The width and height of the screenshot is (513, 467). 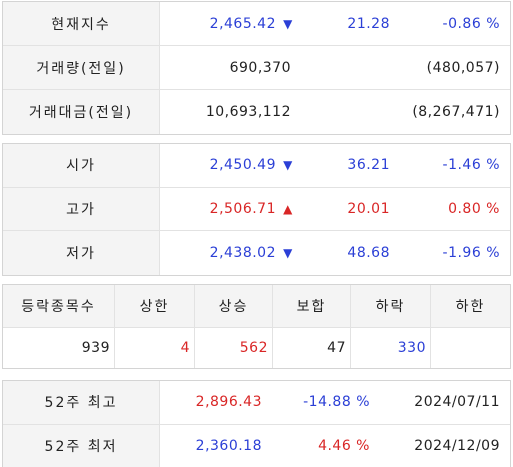 What do you see at coordinates (81, 208) in the screenshot?
I see `high-price-label: 고가` at bounding box center [81, 208].